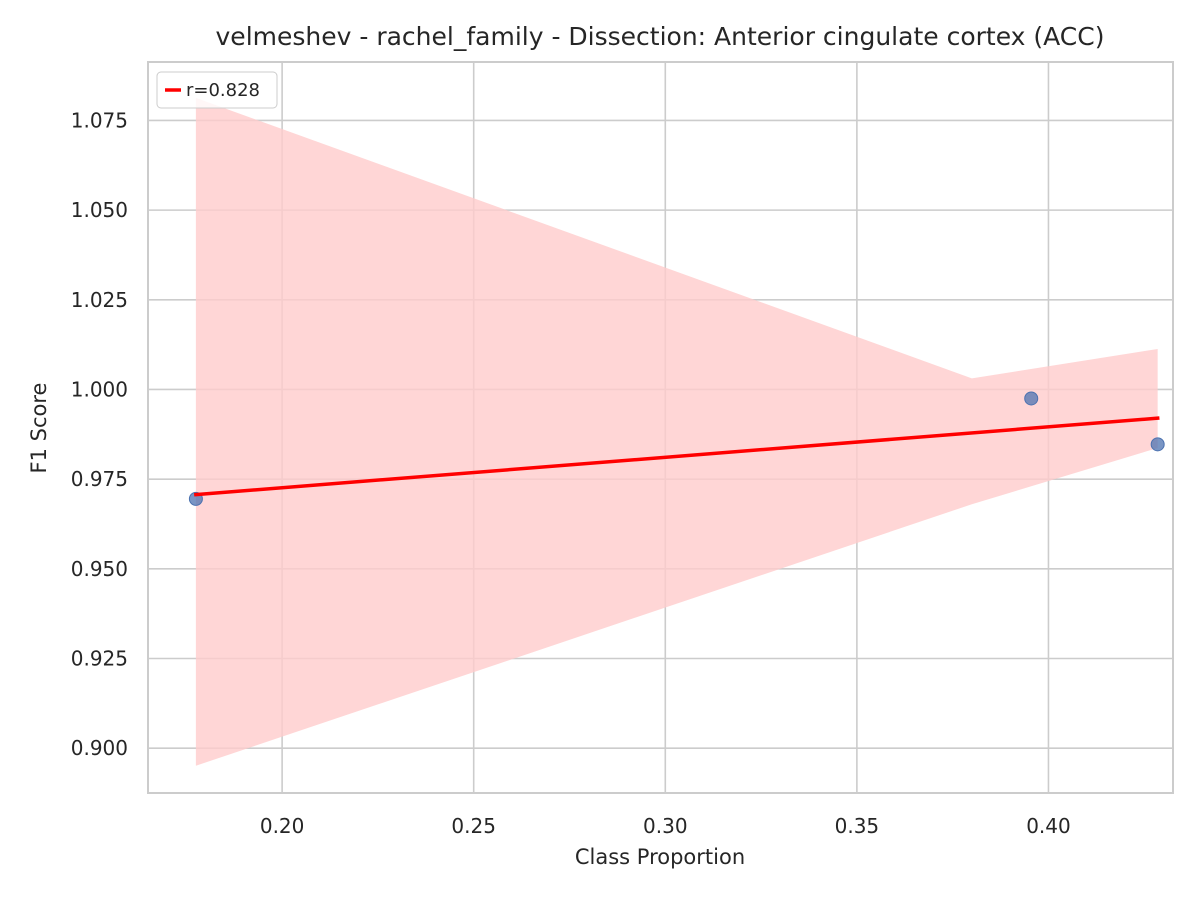 The image size is (1200, 900). What do you see at coordinates (282, 826) in the screenshot?
I see `x-tick-label: 0.20` at bounding box center [282, 826].